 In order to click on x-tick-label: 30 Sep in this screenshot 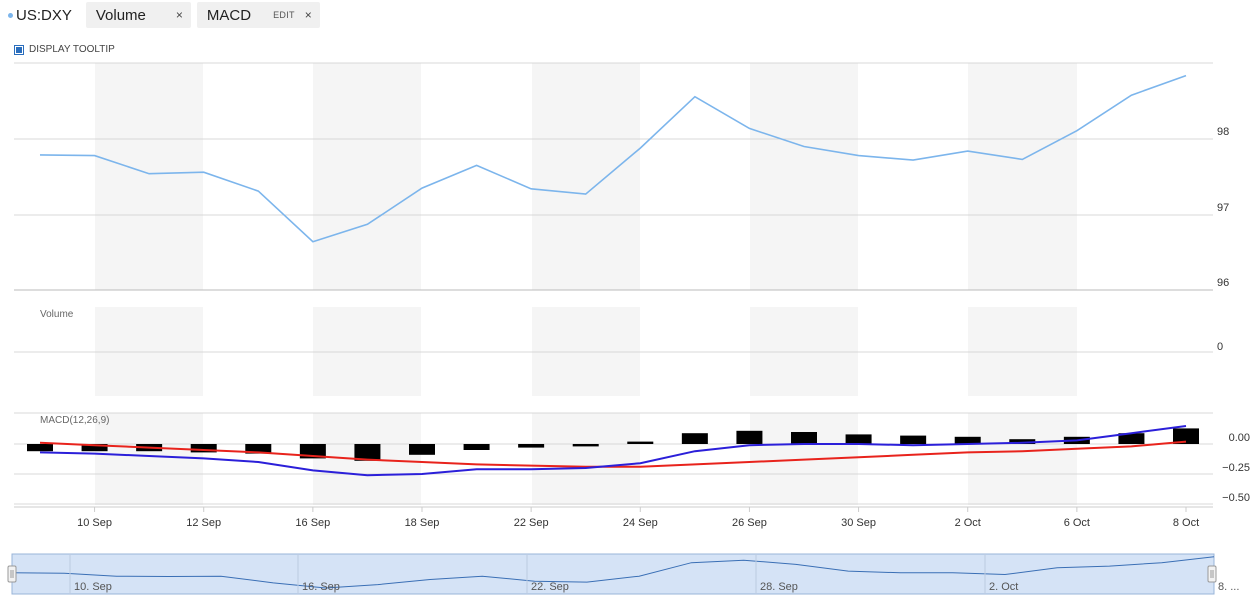, I will do `click(858, 523)`.